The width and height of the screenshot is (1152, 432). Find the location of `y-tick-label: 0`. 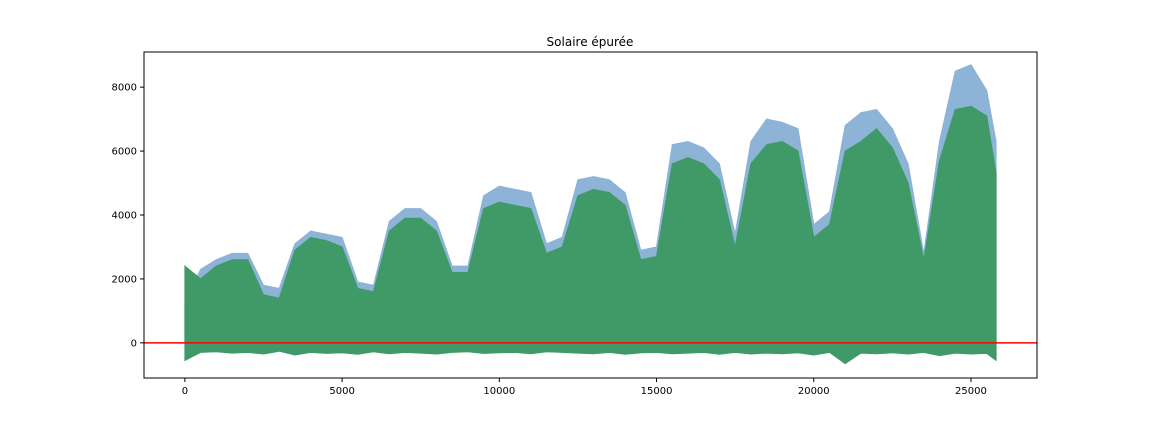

y-tick-label: 0 is located at coordinates (134, 343).